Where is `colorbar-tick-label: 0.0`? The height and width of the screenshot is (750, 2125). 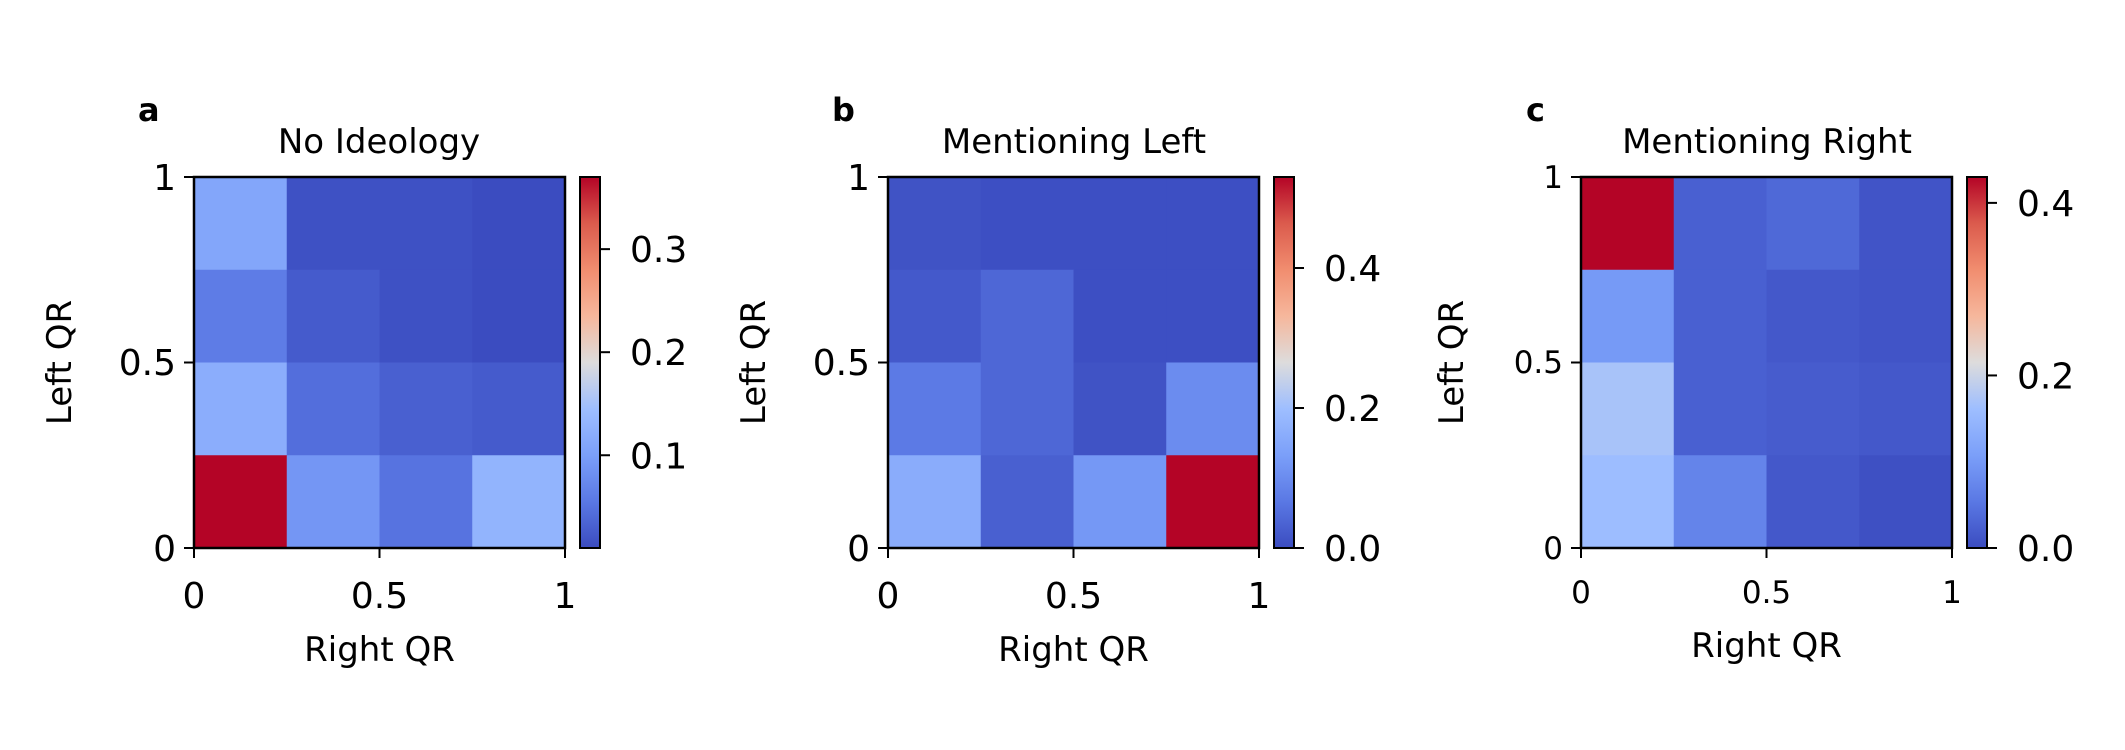
colorbar-tick-label: 0.0 is located at coordinates (1352, 549).